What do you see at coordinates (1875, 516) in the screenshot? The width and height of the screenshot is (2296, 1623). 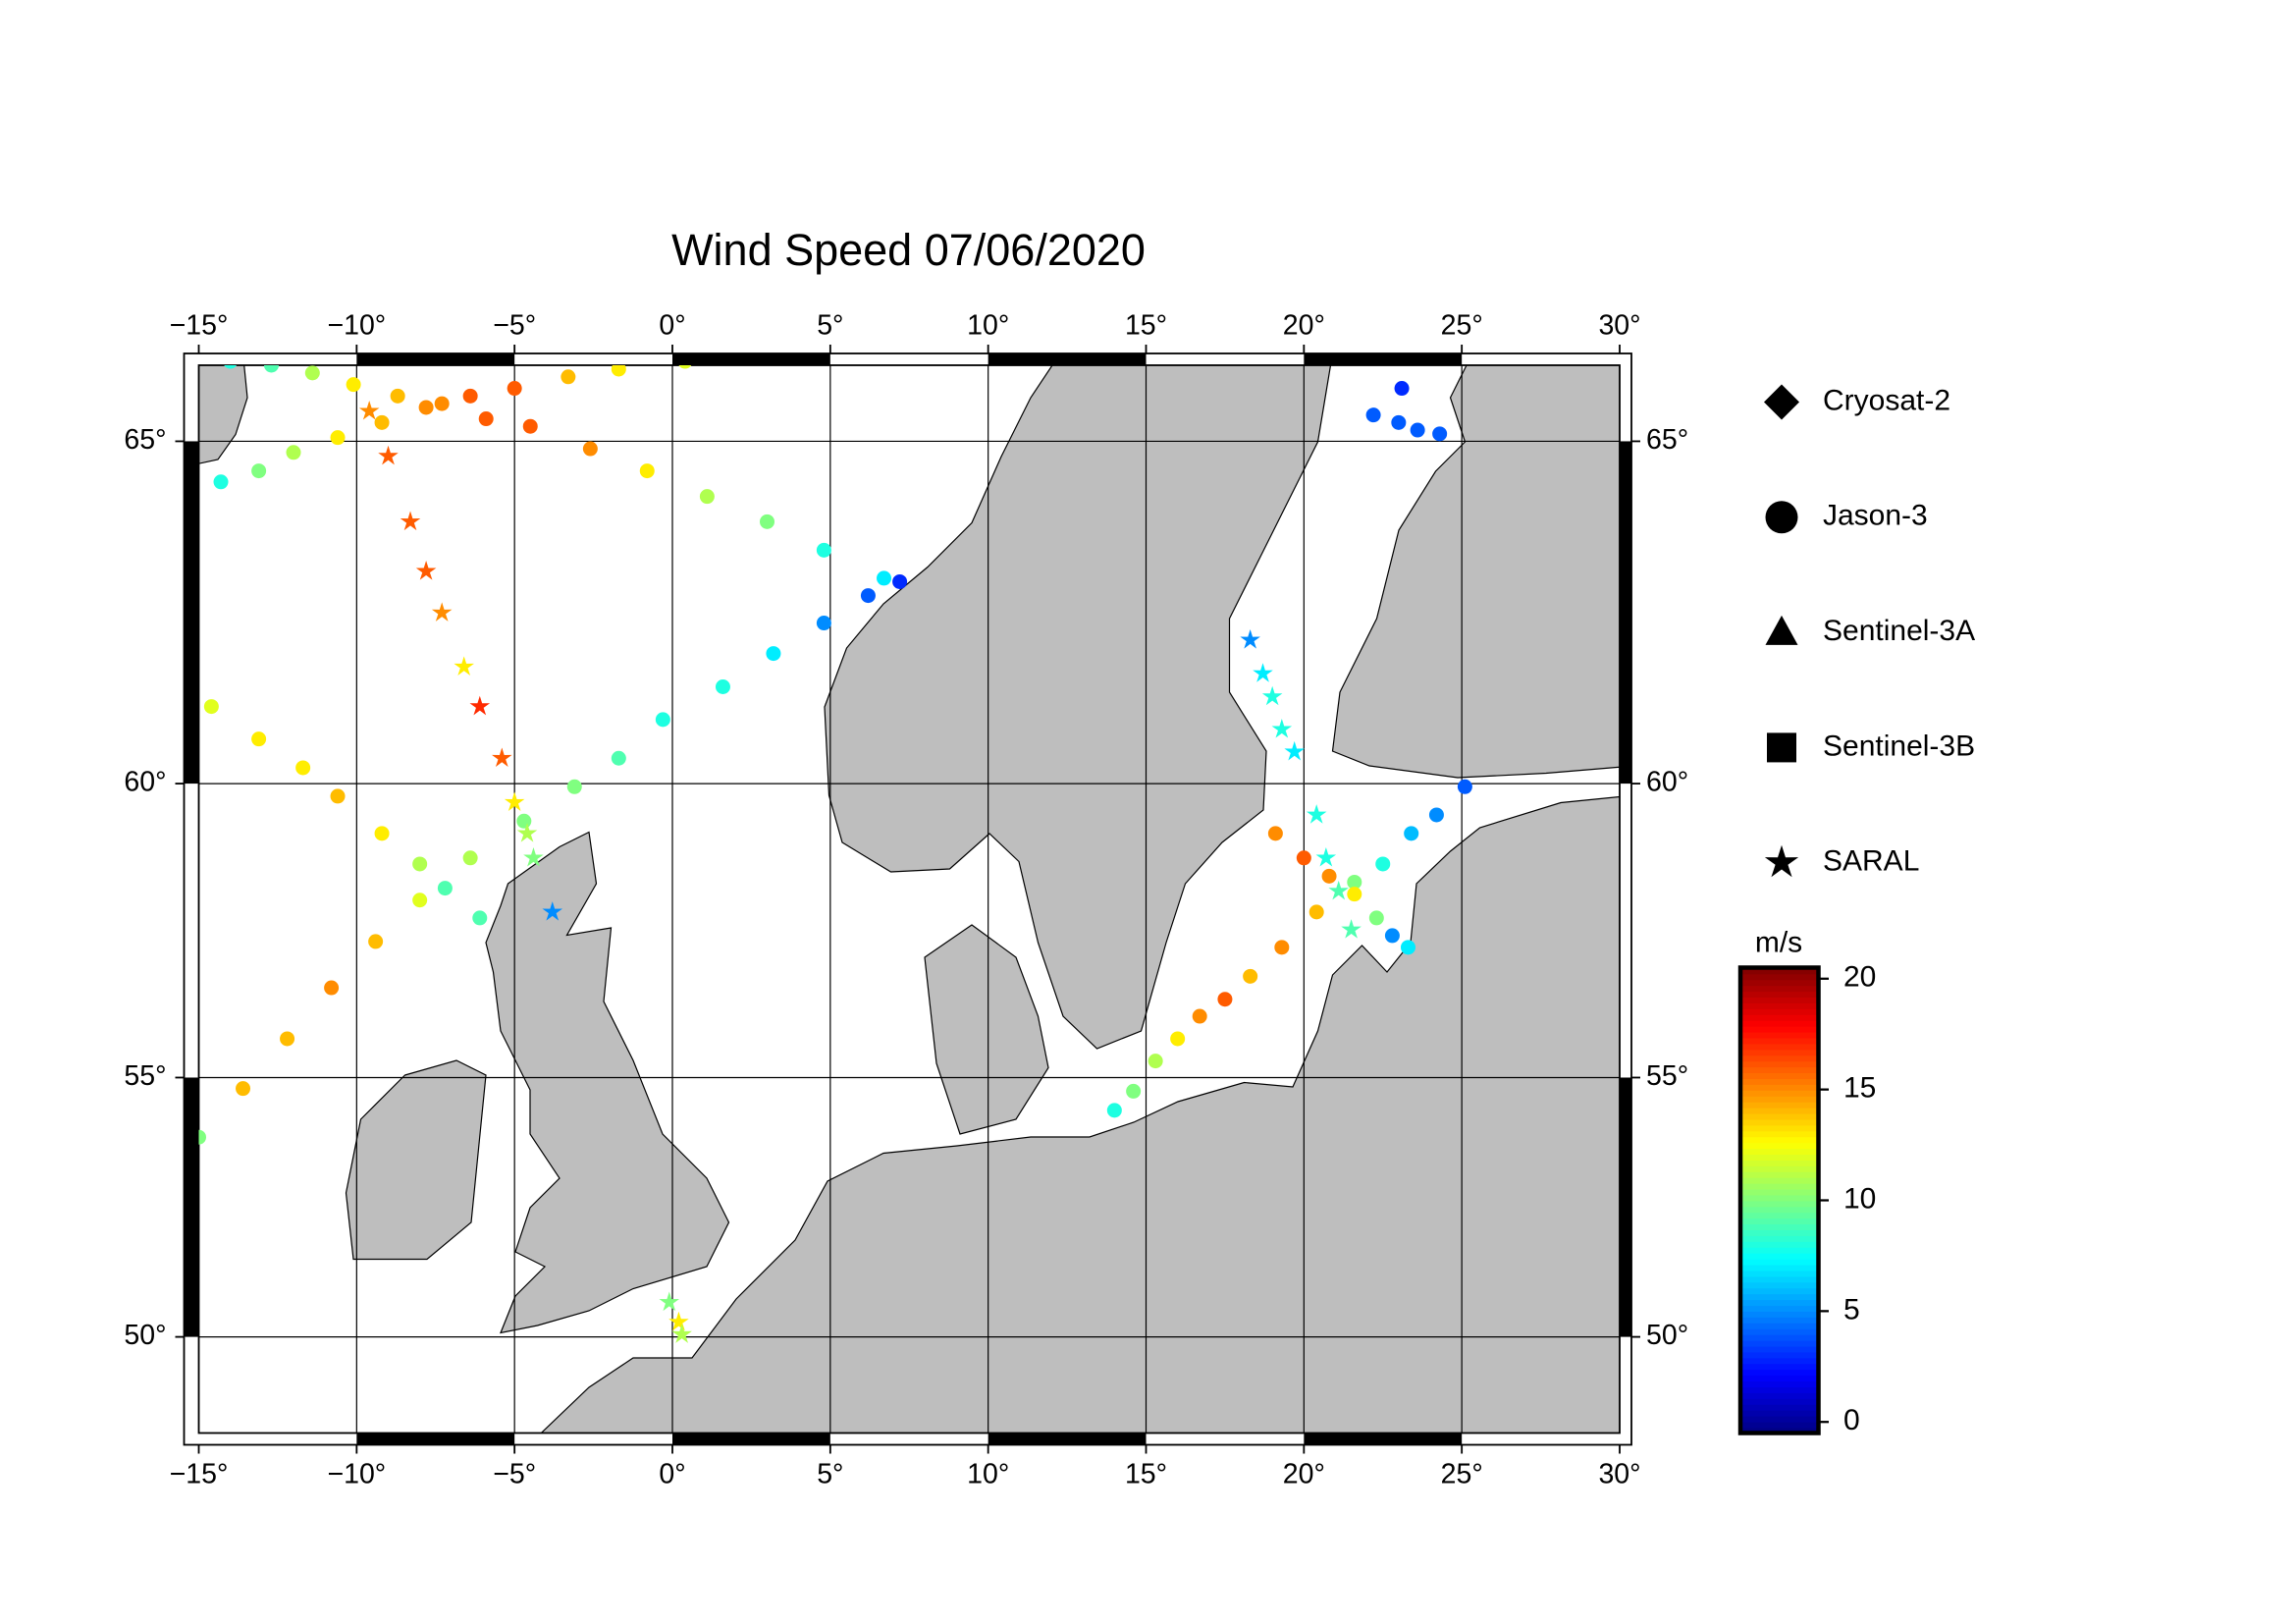 I see `legend-label: Jason-3` at bounding box center [1875, 516].